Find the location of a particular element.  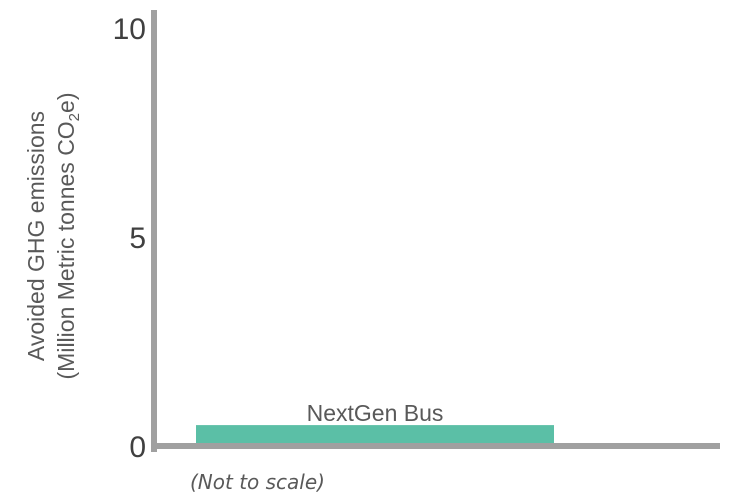

y-axis-title-line2-prefix: (Million Metric tonnes CO is located at coordinates (66, 250).